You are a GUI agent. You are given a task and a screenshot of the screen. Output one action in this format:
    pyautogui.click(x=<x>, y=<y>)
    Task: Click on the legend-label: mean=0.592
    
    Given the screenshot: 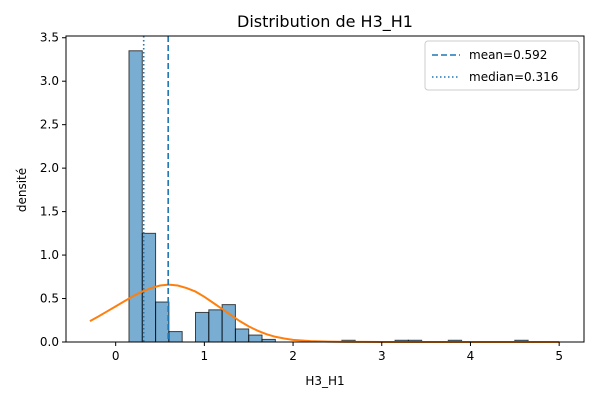 What is the action you would take?
    pyautogui.click(x=508, y=55)
    